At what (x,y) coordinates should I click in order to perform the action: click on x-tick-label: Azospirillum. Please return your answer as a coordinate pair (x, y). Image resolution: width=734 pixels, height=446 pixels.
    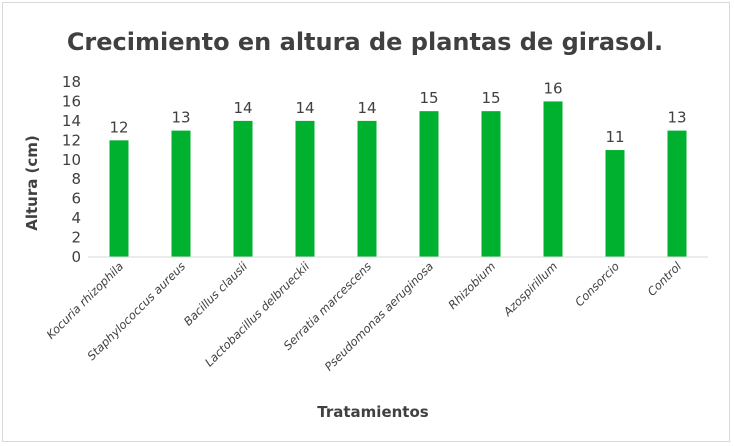
    Looking at the image, I should click on (530, 289).